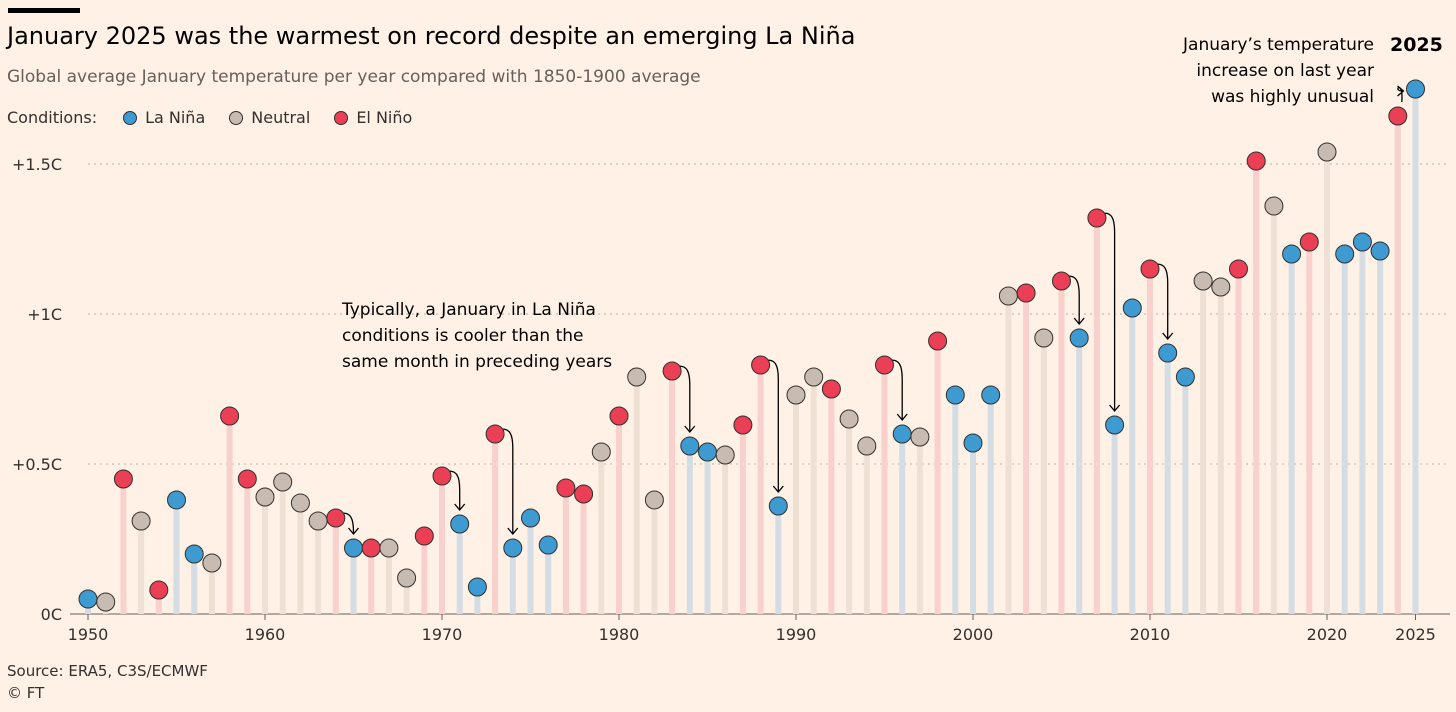 The height and width of the screenshot is (712, 1456). What do you see at coordinates (52, 117) in the screenshot?
I see `legend-label: Conditions:` at bounding box center [52, 117].